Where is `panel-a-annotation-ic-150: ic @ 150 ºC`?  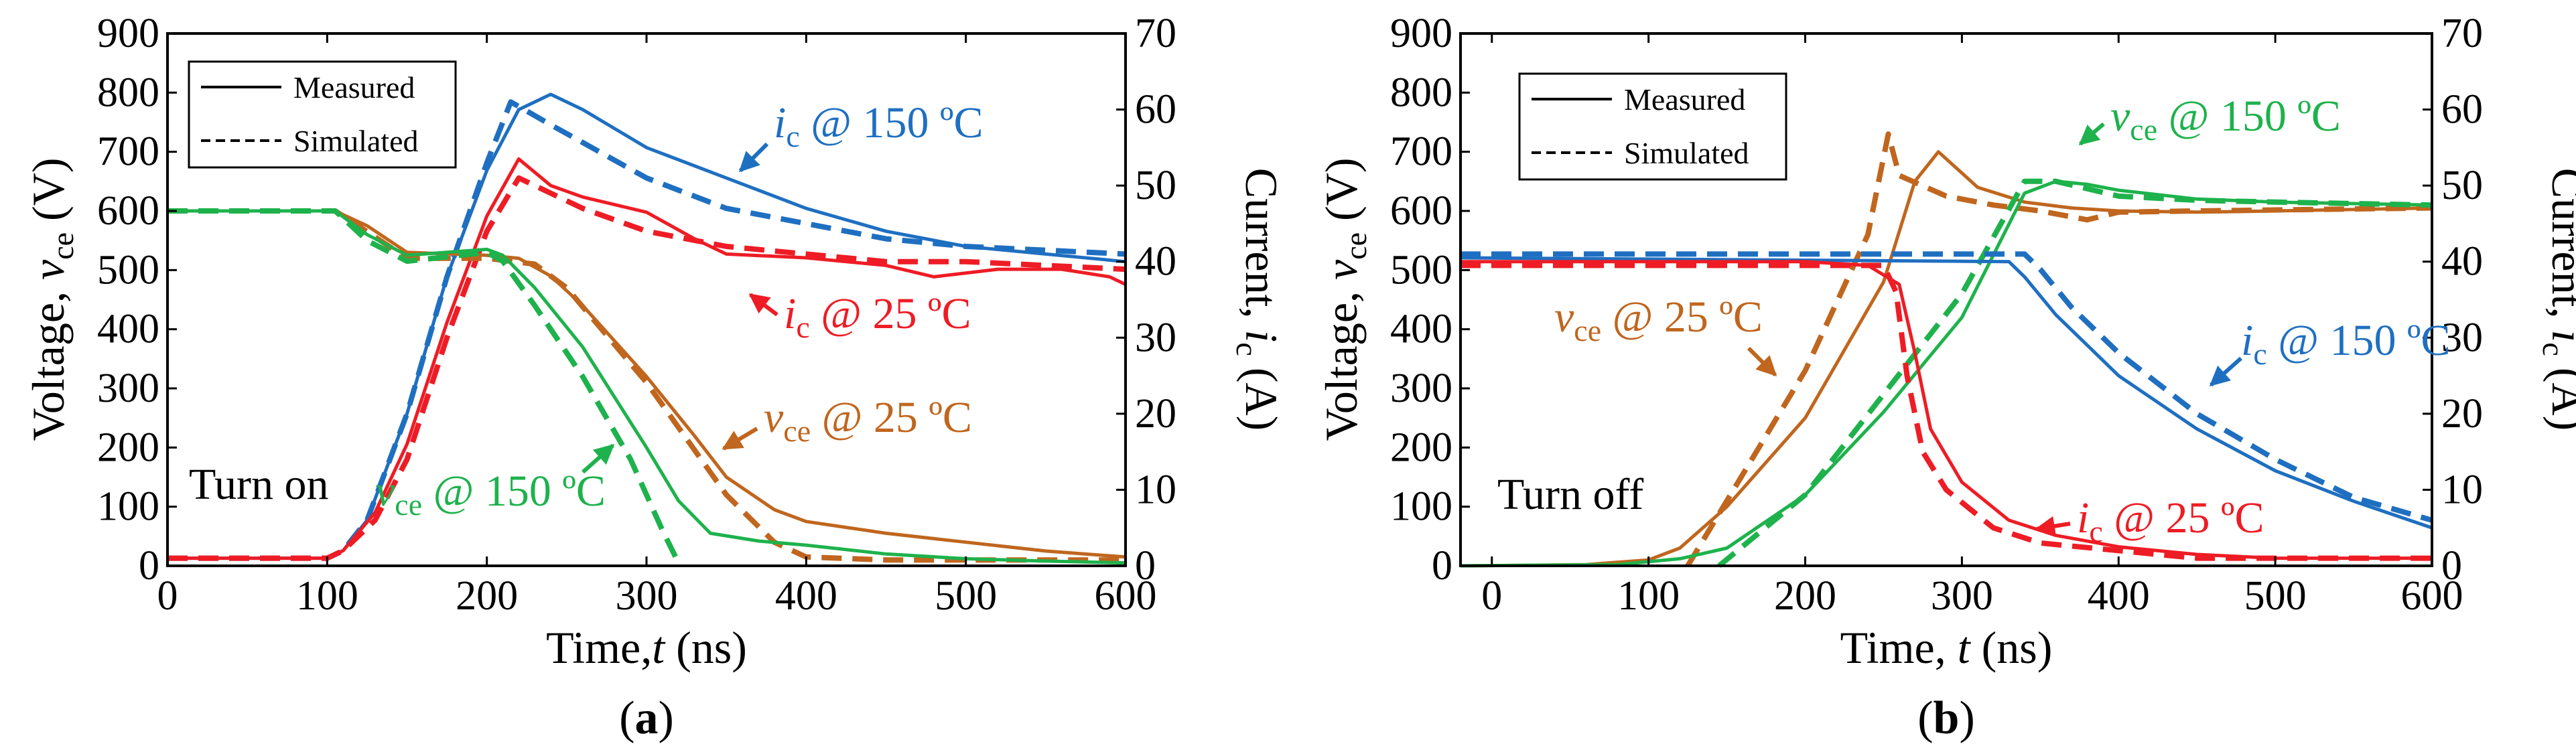 panel-a-annotation-ic-150: ic @ 150 ºC is located at coordinates (861, 136).